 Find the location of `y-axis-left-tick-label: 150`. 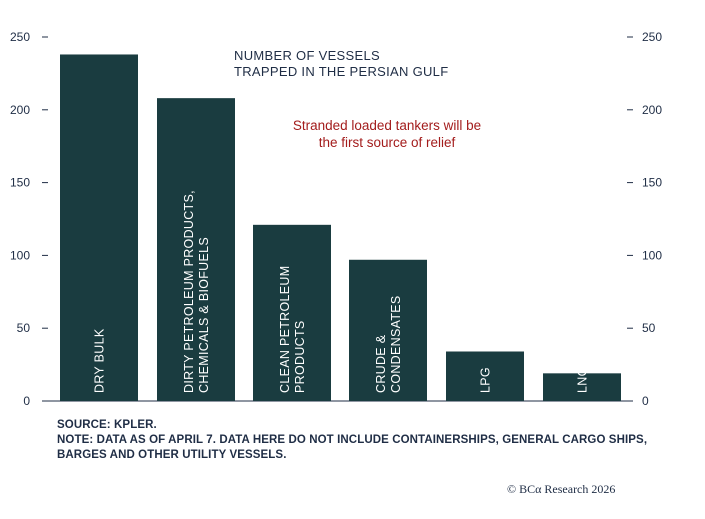

y-axis-left-tick-label: 150 is located at coordinates (20, 183).